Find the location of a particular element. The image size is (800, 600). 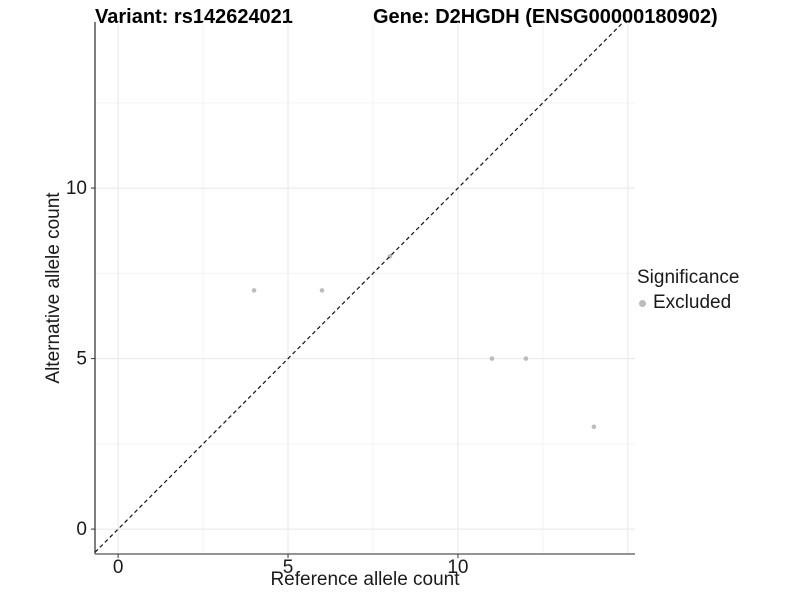

y-tick-label: 10 is located at coordinates (76, 188).